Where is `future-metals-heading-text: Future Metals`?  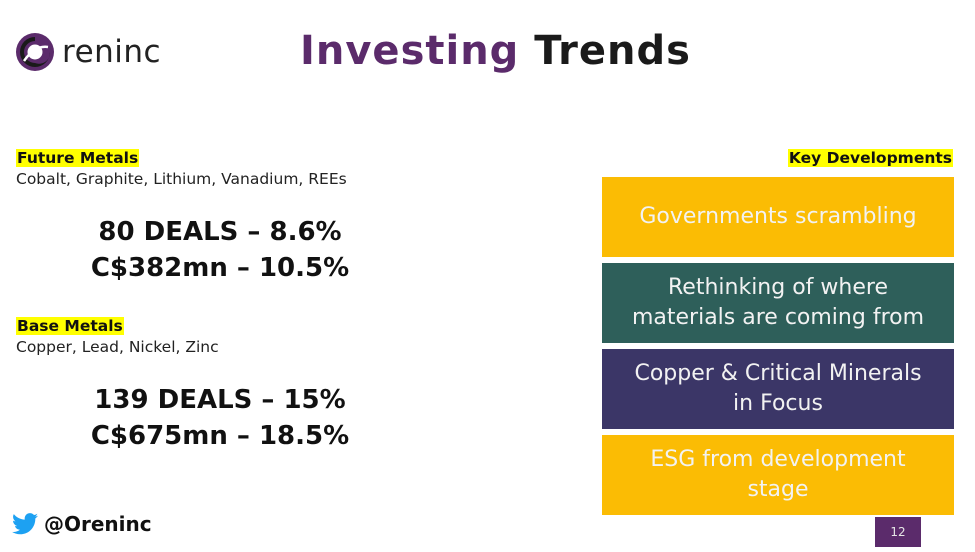
future-metals-heading-text: Future Metals is located at coordinates (78, 158).